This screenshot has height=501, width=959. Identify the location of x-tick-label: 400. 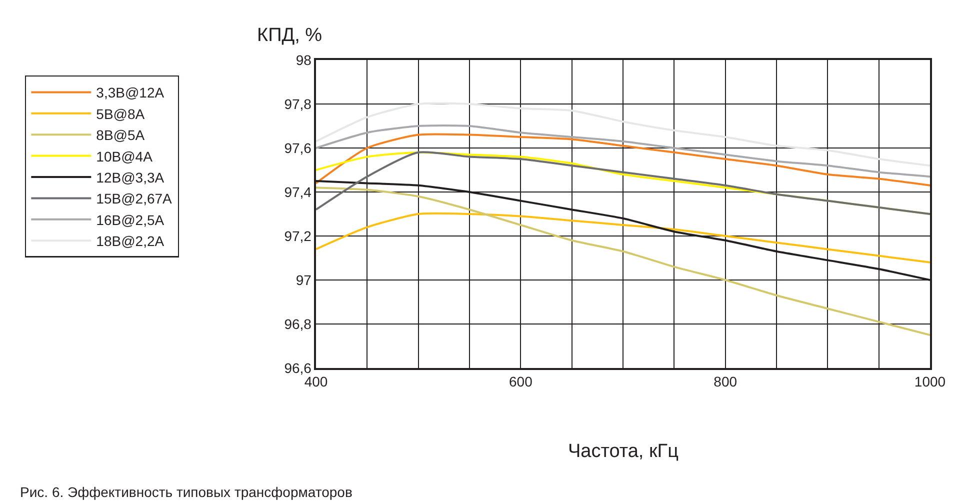
(316, 382).